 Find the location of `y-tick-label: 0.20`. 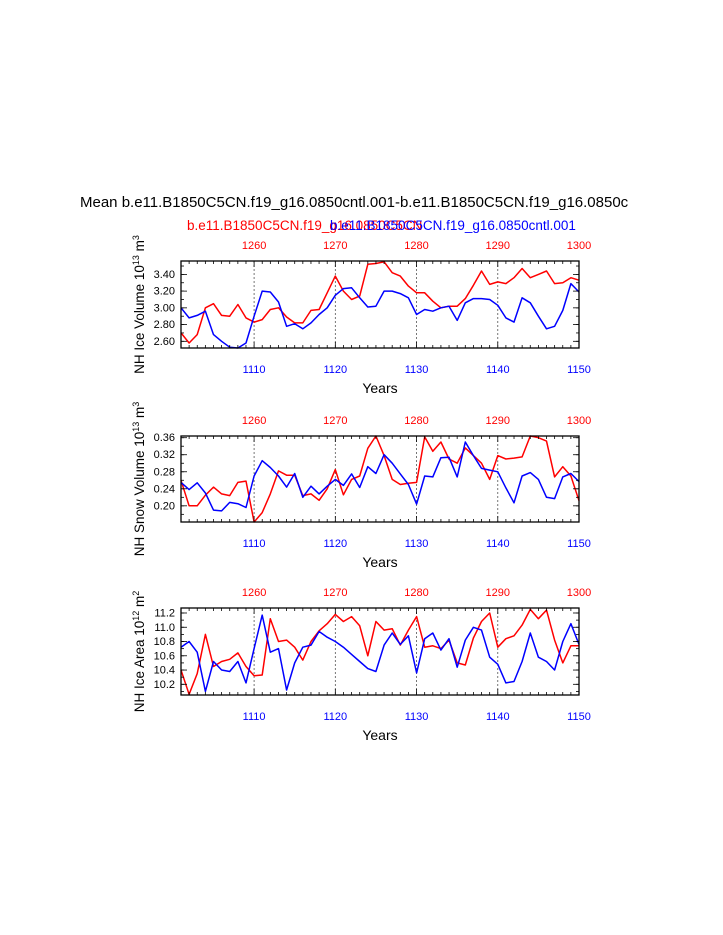

y-tick-label: 0.20 is located at coordinates (164, 506).